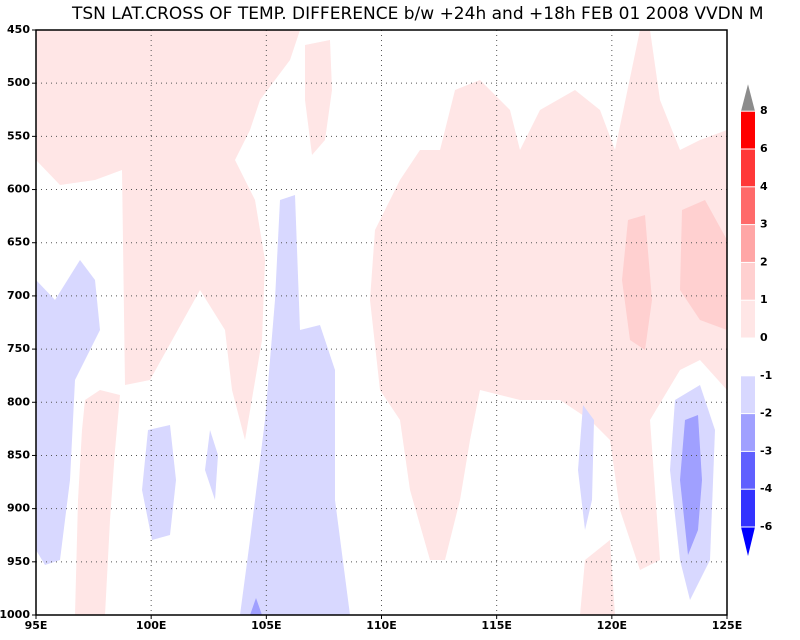 Image resolution: width=800 pixels, height=640 pixels. Describe the element at coordinates (18, 561) in the screenshot. I see `y-tick-label: 950` at that location.